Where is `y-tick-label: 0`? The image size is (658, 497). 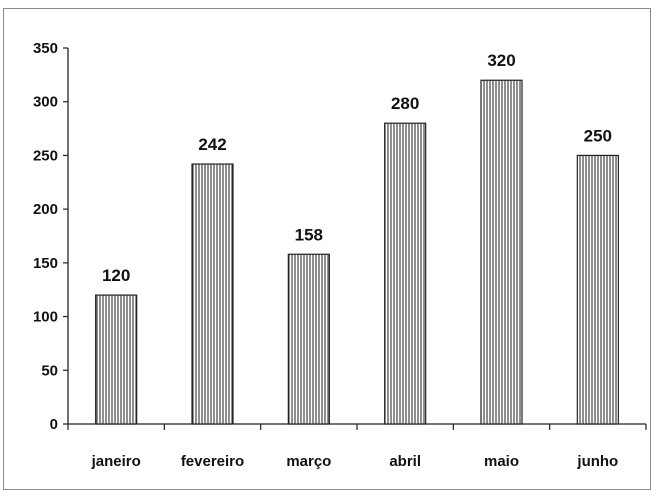 y-tick-label: 0 is located at coordinates (54, 424).